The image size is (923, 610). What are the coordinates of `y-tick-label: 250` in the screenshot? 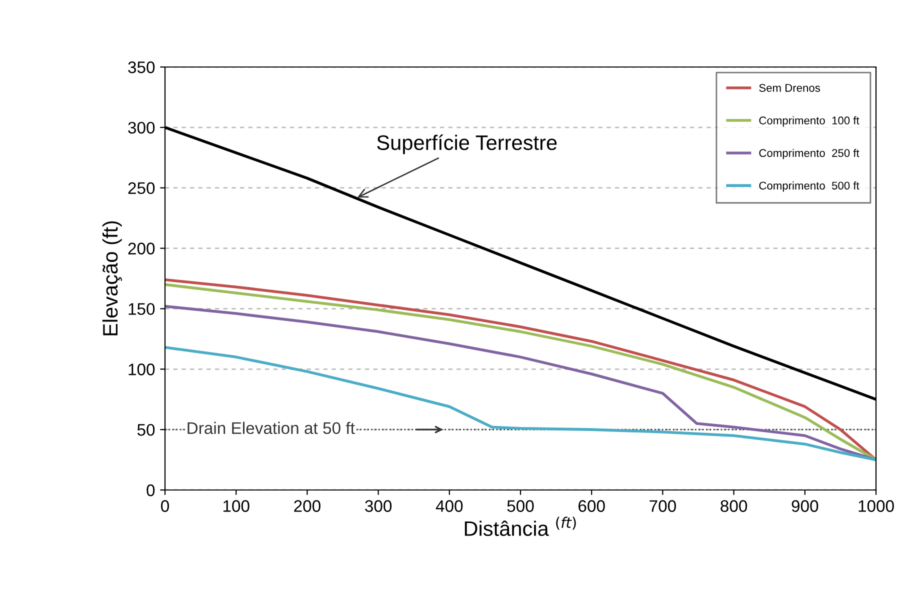 It's located at (141, 188).